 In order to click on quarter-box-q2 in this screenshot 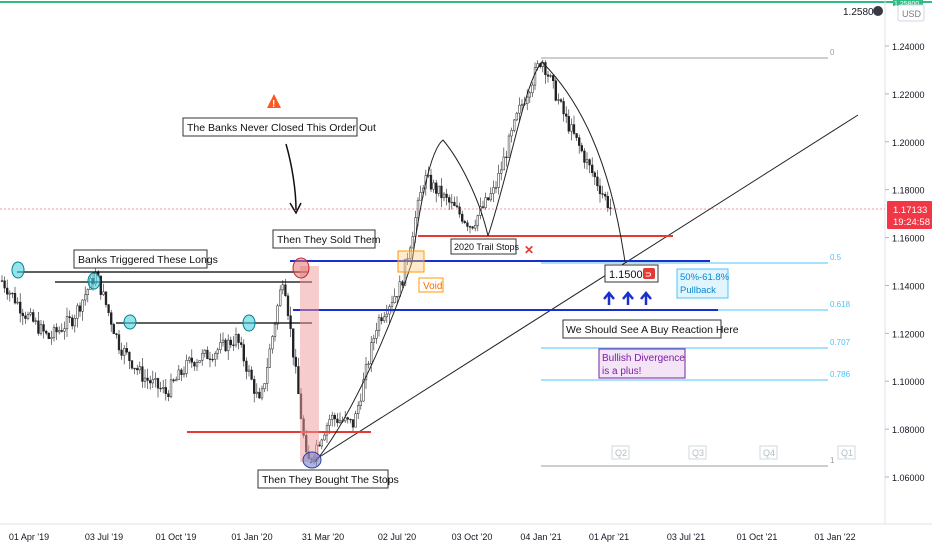, I will do `click(620, 452)`.